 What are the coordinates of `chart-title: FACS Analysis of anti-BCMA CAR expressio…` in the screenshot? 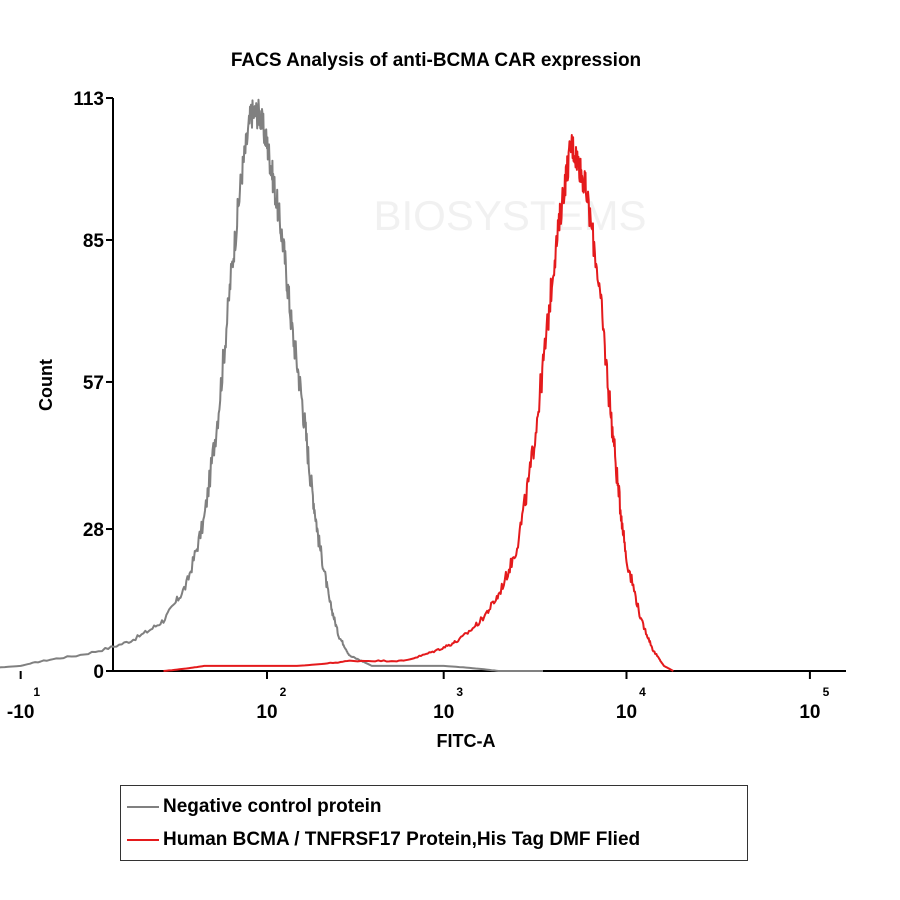 It's located at (436, 60).